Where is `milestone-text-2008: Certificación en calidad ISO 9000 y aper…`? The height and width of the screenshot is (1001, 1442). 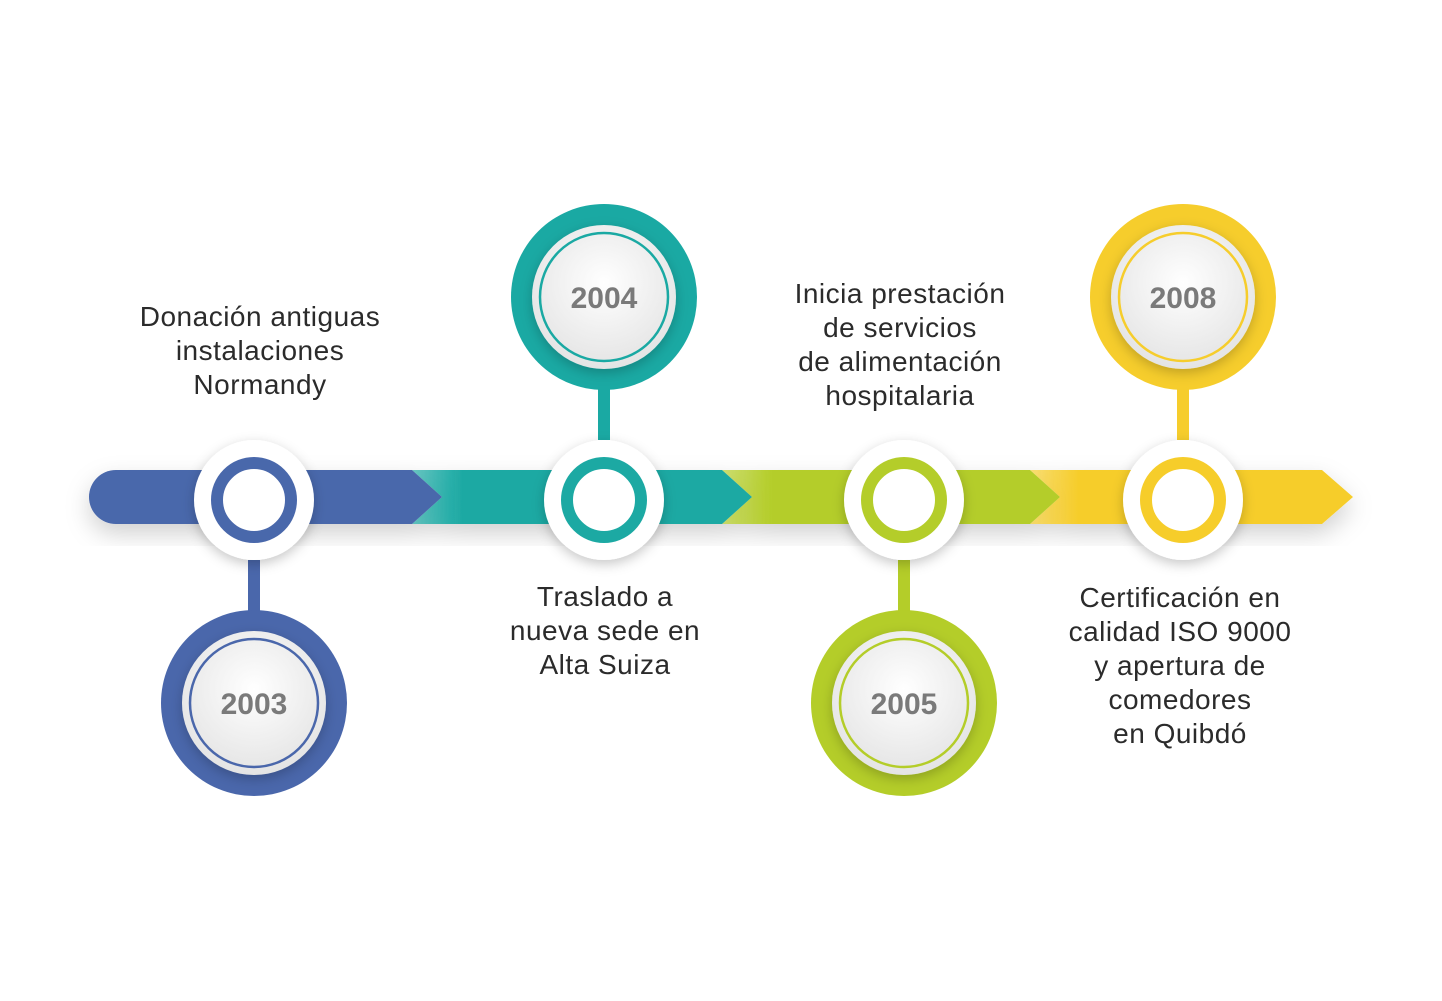
milestone-text-2008: Certificación en calidad ISO 9000 y aper… is located at coordinates (1180, 665).